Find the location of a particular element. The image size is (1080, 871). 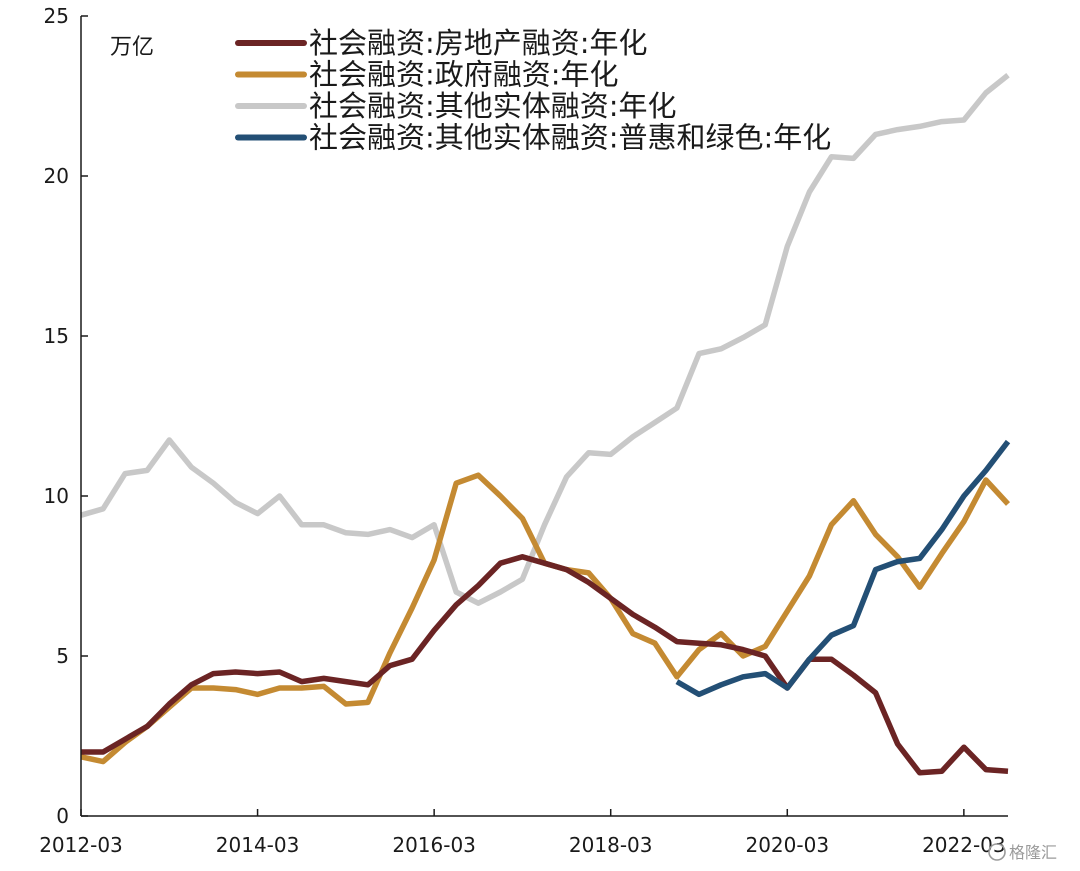

y-tick-label: 0 is located at coordinates (62, 816).